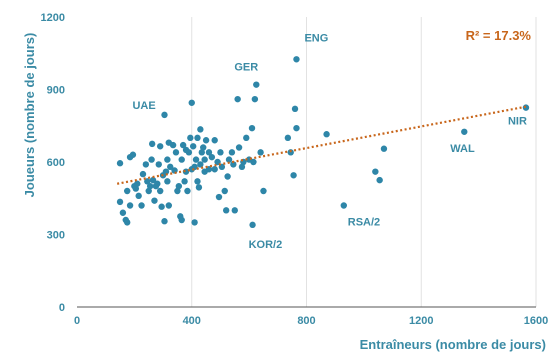 Image resolution: width=558 pixels, height=364 pixels. I want to click on y-tick-label-4: 1200, so click(53, 18).